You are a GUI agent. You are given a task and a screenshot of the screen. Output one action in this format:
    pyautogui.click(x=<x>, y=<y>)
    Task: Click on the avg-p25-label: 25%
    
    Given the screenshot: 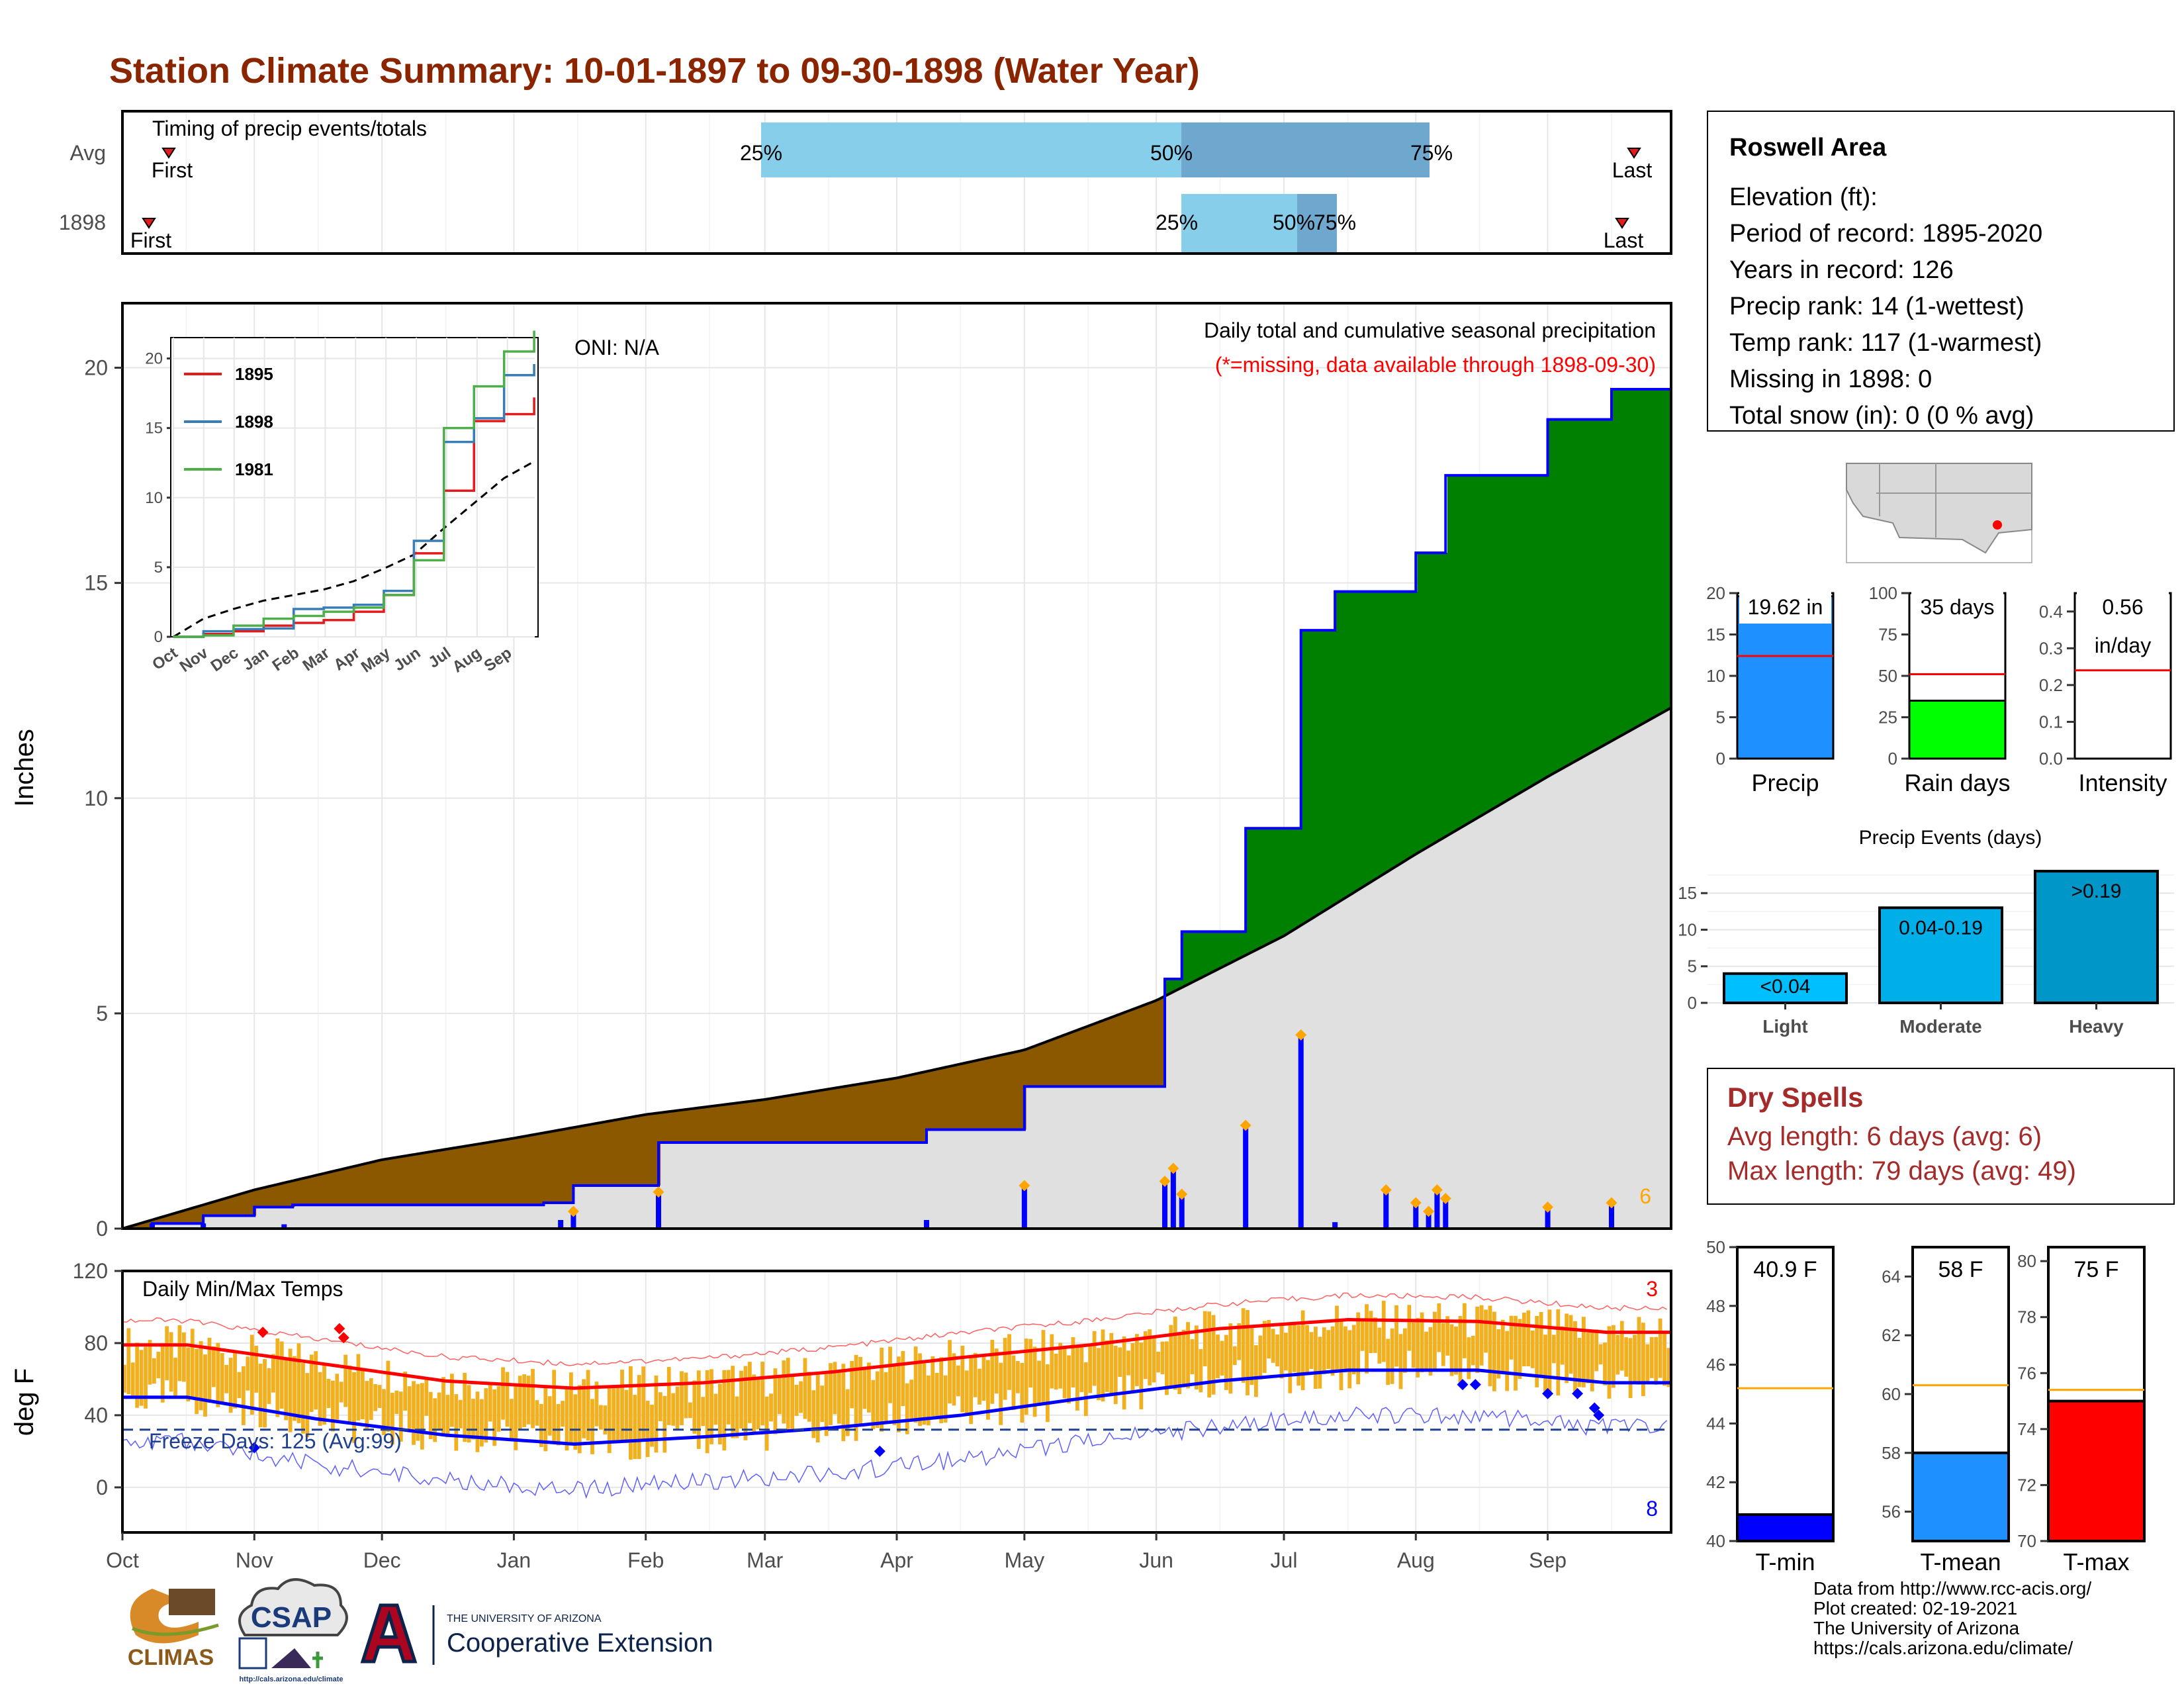 What is the action you would take?
    pyautogui.click(x=761, y=153)
    